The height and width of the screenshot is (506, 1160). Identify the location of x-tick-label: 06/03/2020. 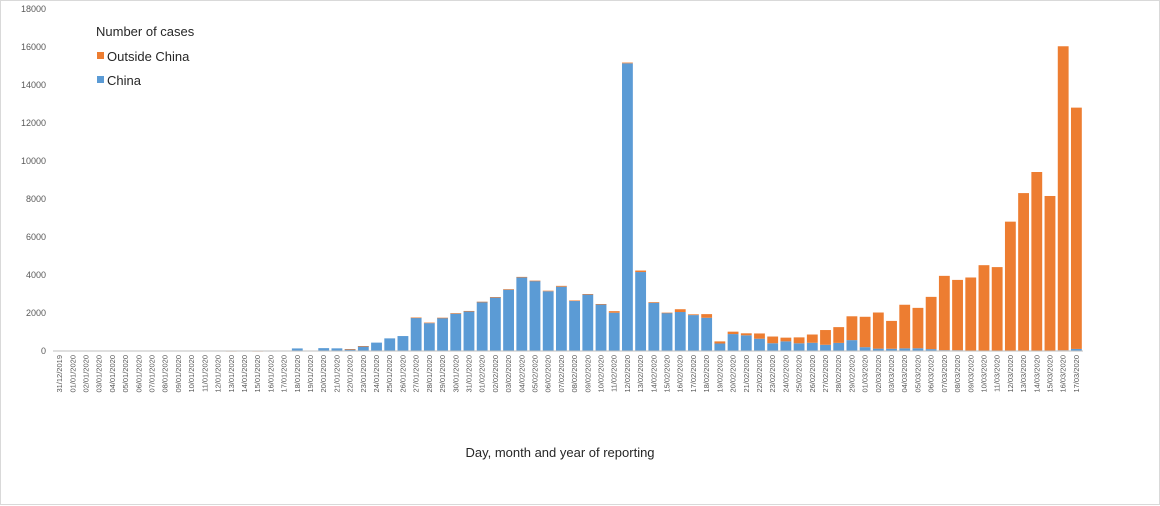
(931, 374).